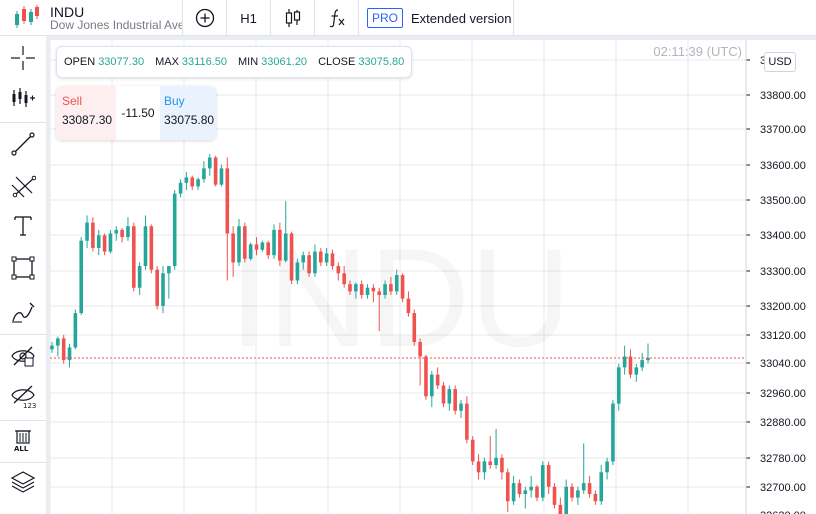  I want to click on price-tick-label: 32880.00, so click(783, 423).